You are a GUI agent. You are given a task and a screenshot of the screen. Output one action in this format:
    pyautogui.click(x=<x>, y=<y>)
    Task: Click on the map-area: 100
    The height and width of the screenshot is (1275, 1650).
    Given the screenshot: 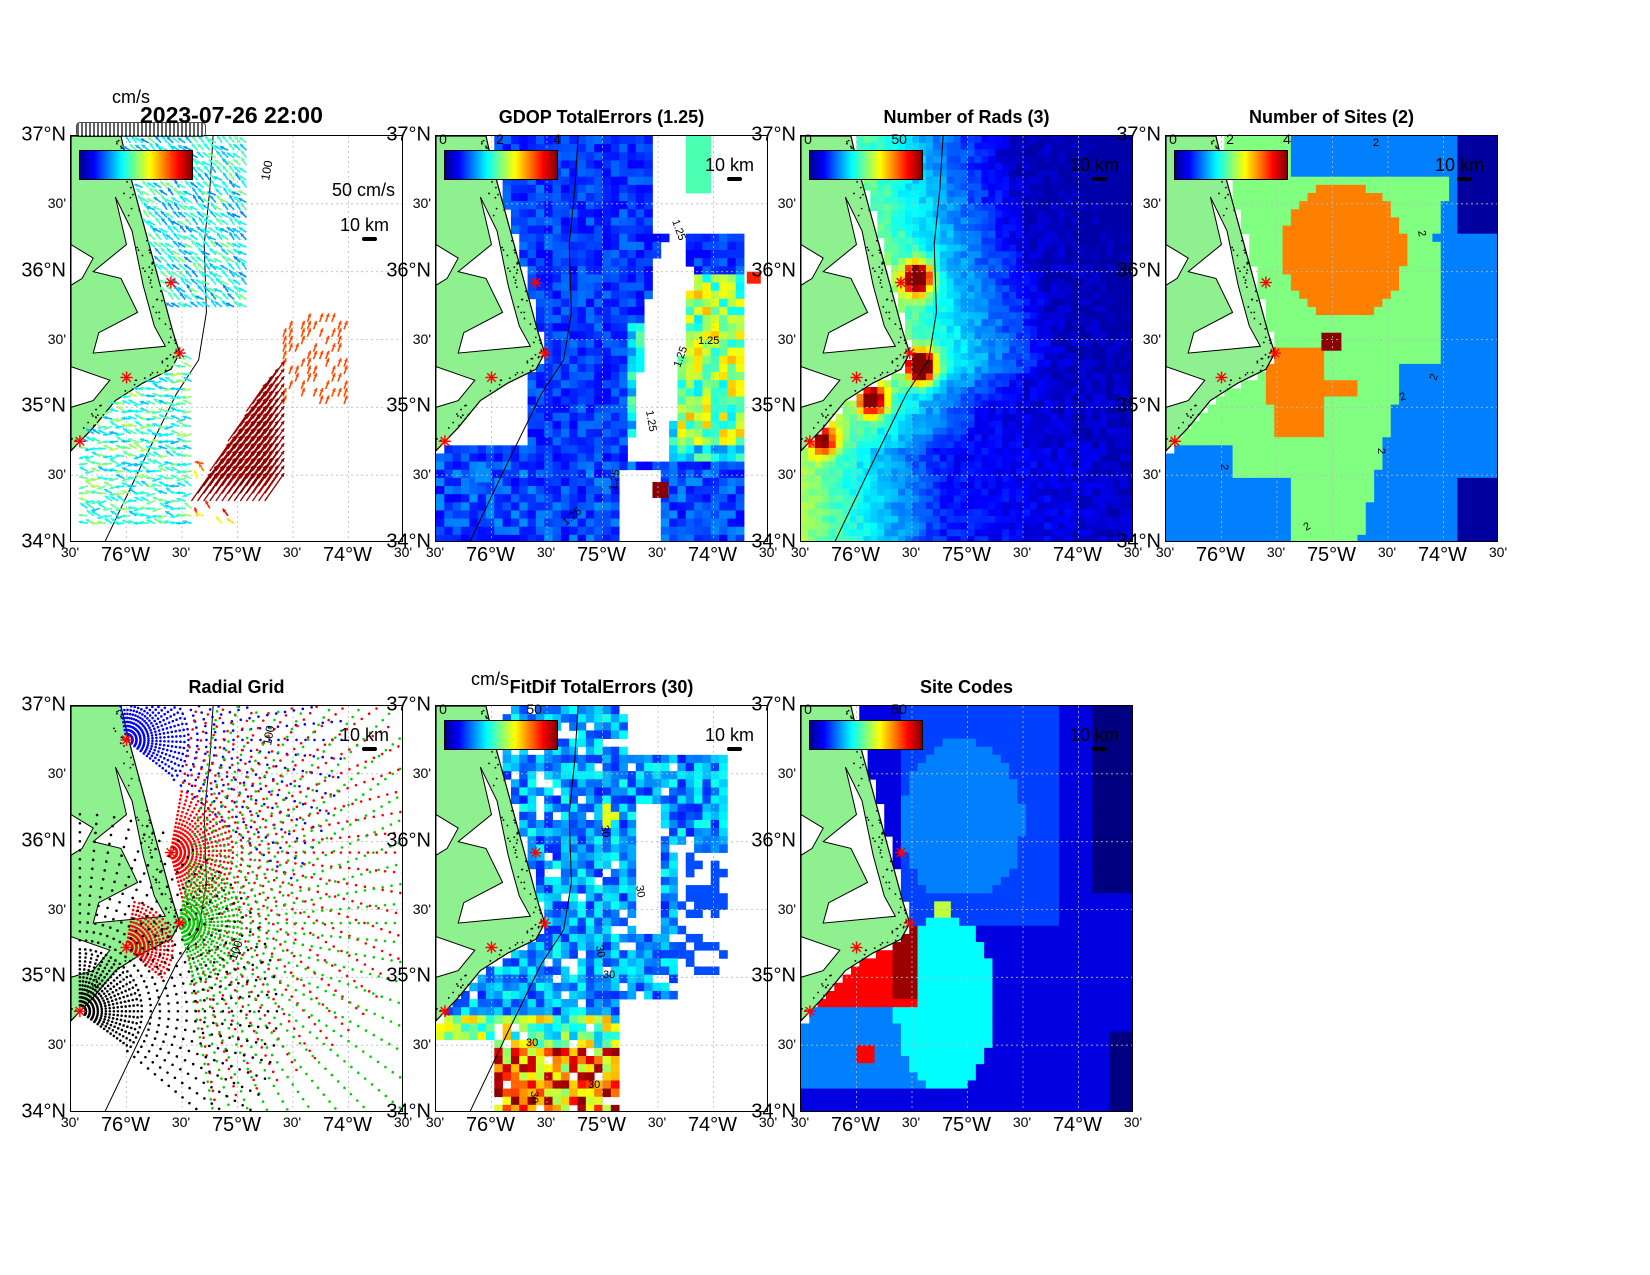 What is the action you would take?
    pyautogui.click(x=236, y=338)
    